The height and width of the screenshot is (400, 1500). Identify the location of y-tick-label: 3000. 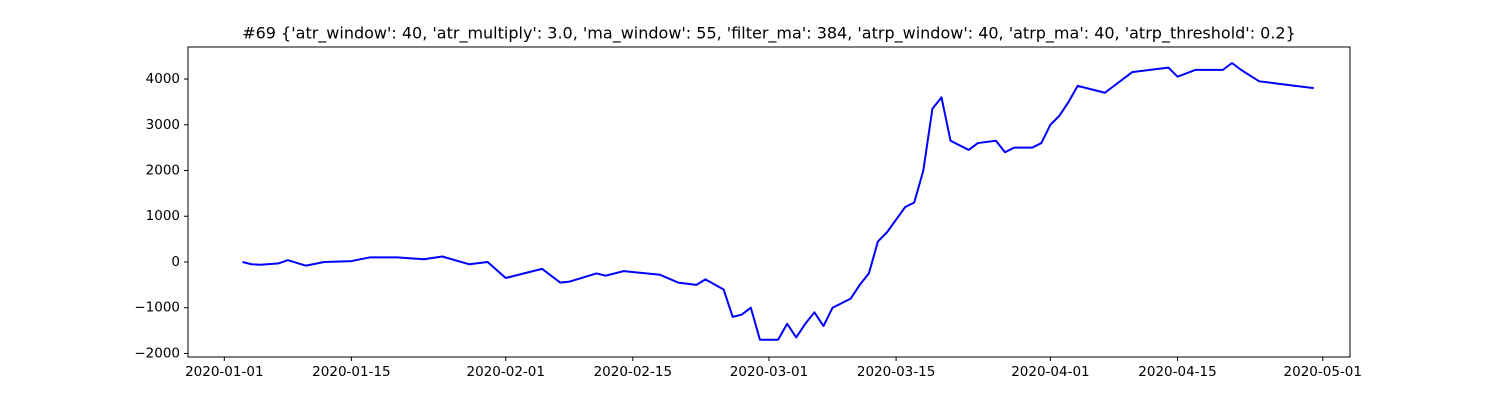
(163, 125).